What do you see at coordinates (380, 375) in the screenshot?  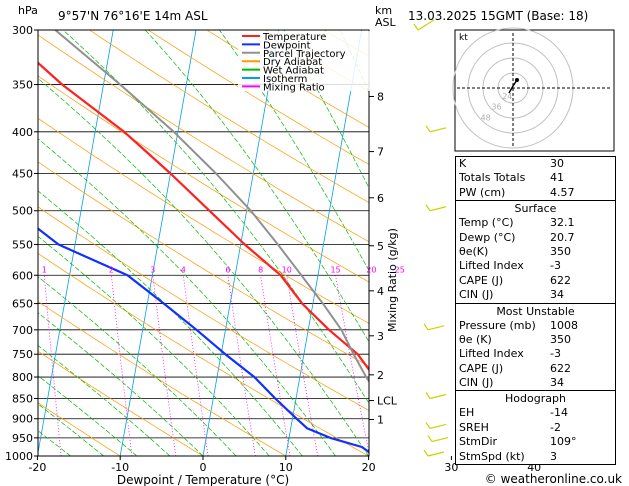 I see `km-tick-label-2: 2` at bounding box center [380, 375].